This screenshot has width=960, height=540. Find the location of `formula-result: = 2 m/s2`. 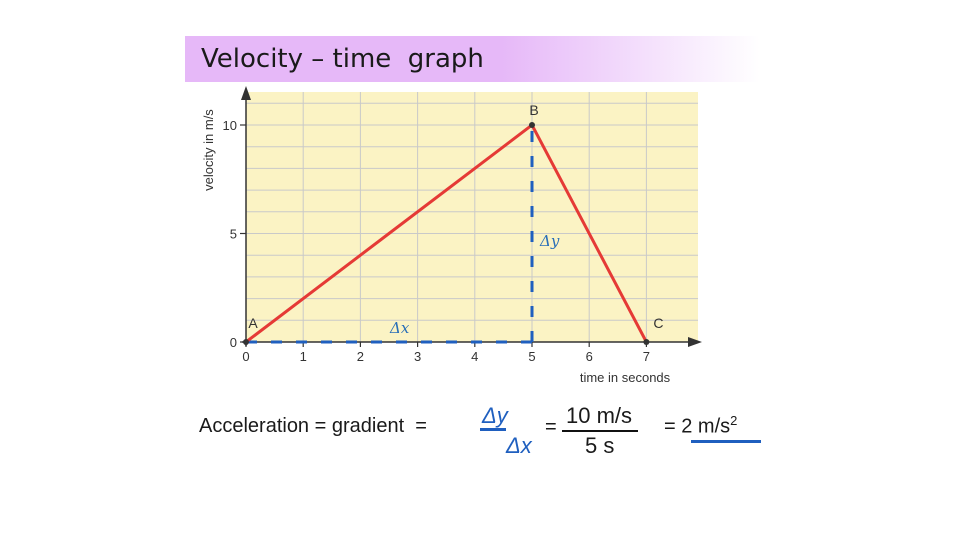

formula-result: = 2 m/s2 is located at coordinates (700, 426).